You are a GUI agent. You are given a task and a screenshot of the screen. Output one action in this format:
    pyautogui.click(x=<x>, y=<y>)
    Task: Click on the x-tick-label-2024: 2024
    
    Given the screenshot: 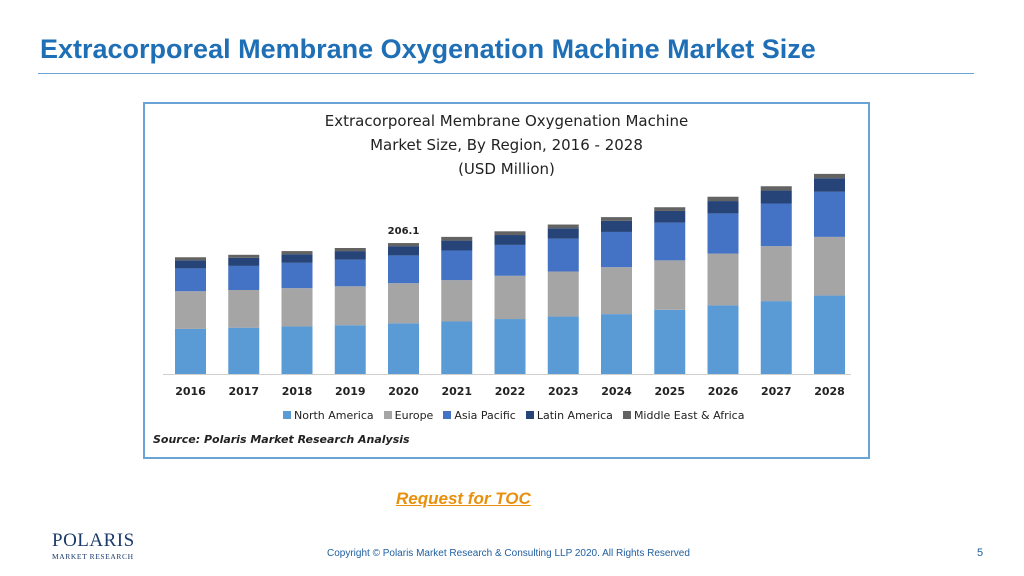 What is the action you would take?
    pyautogui.click(x=616, y=391)
    